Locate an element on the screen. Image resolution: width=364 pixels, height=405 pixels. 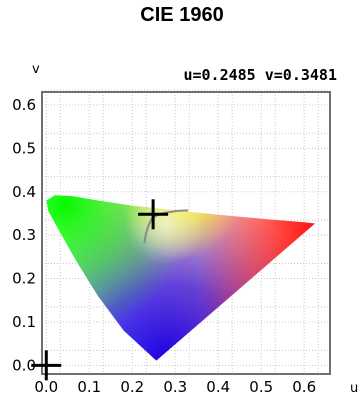
x-tick-label: 0.1 is located at coordinates (89, 387).